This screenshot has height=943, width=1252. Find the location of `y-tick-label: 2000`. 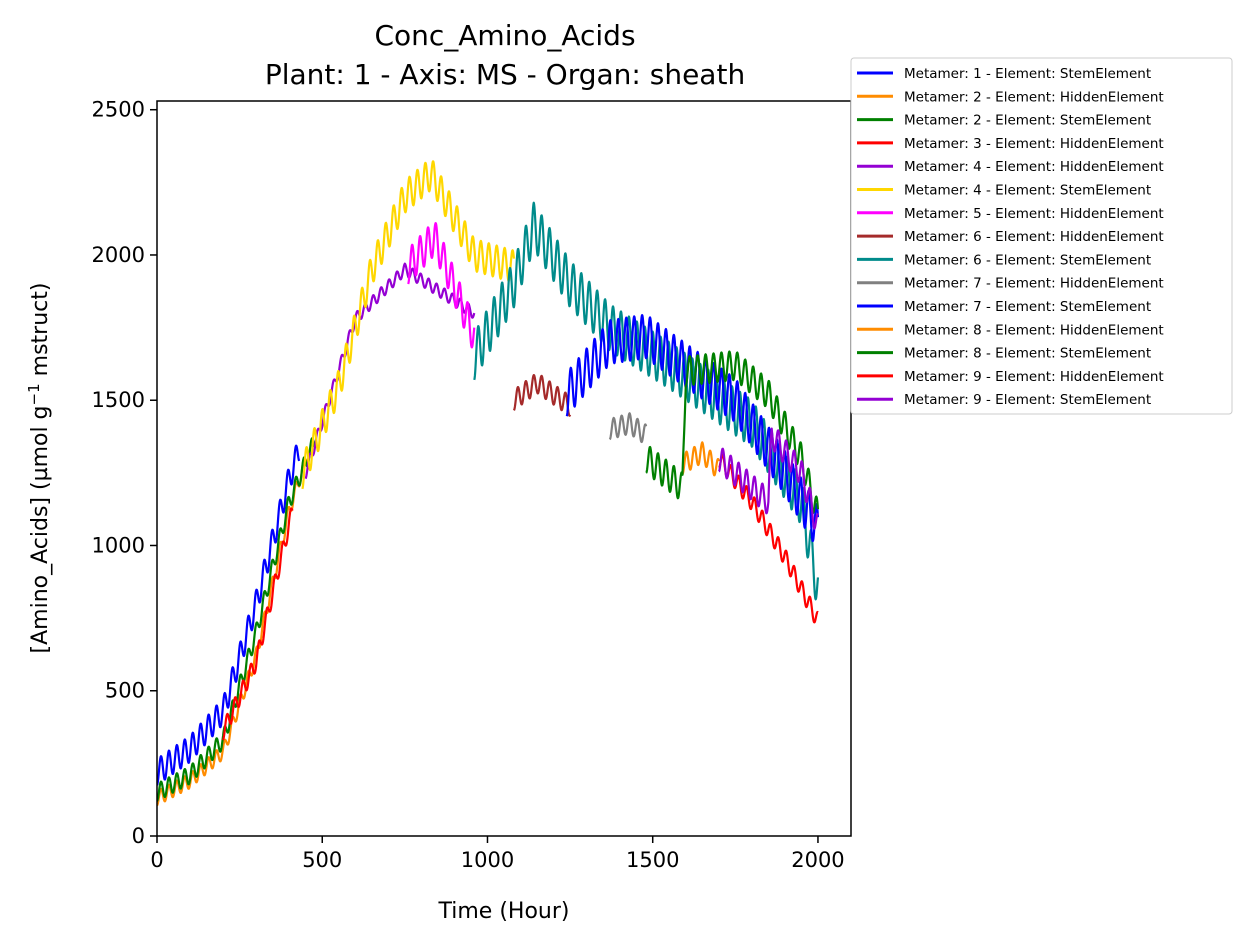

y-tick-label: 2000 is located at coordinates (118, 255).